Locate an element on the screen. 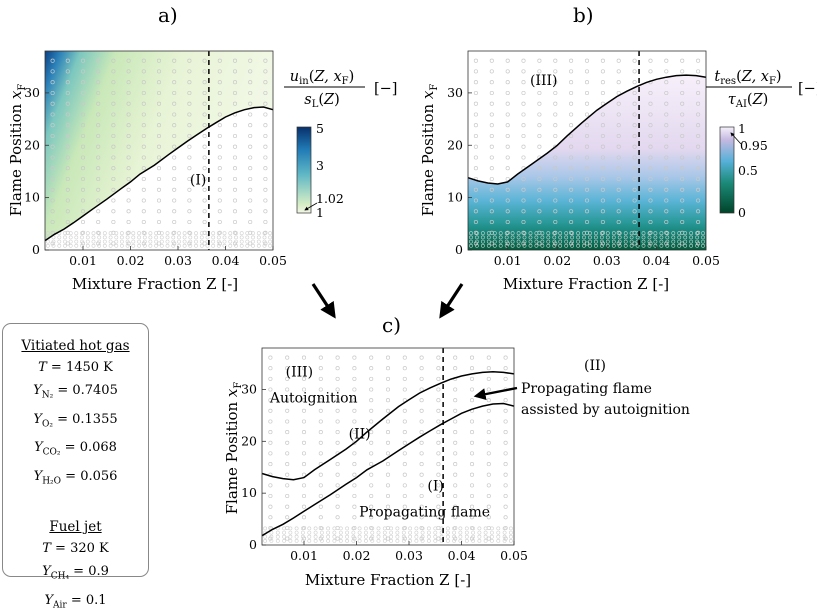 The width and height of the screenshot is (817, 616). x-tick-label: 0.04 is located at coordinates (656, 260).